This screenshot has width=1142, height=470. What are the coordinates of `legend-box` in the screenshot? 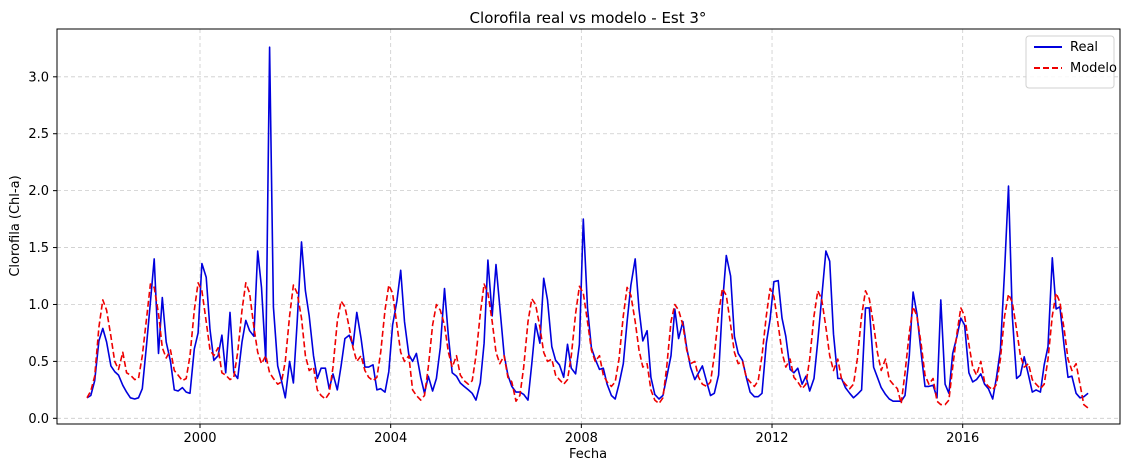 It's located at (1070, 62).